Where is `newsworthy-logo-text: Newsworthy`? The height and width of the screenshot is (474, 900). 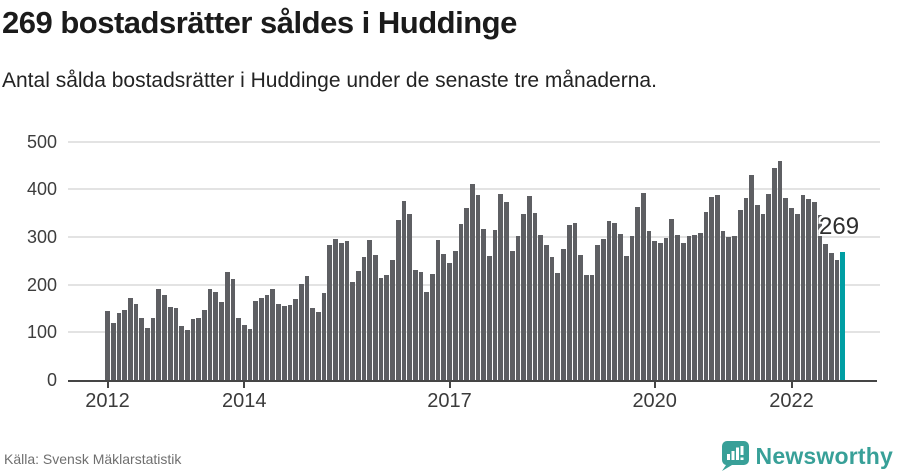
newsworthy-logo-text: Newsworthy is located at coordinates (824, 455).